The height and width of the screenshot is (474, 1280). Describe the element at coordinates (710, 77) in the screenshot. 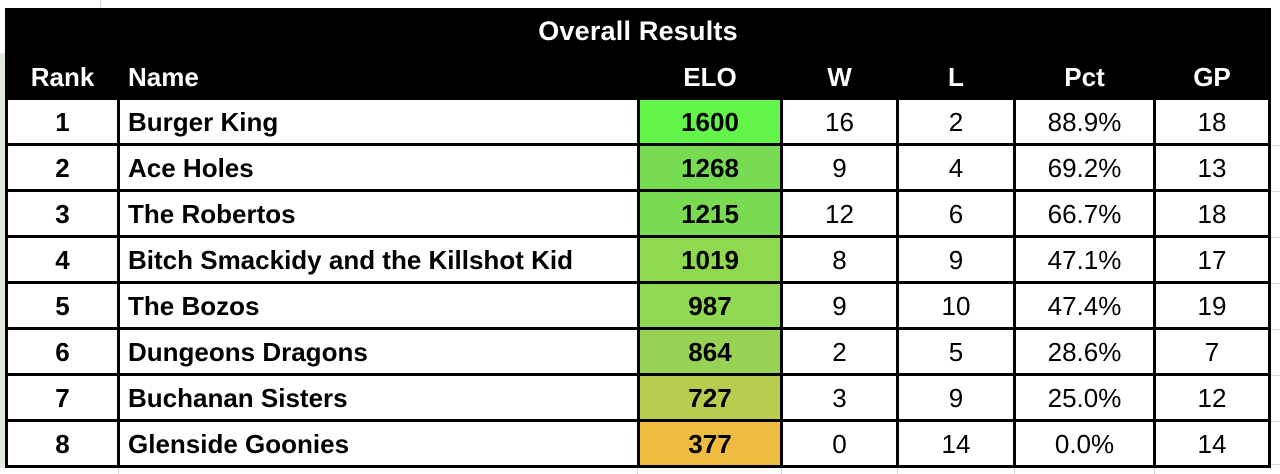

I see `column-header-elo: ELO` at that location.